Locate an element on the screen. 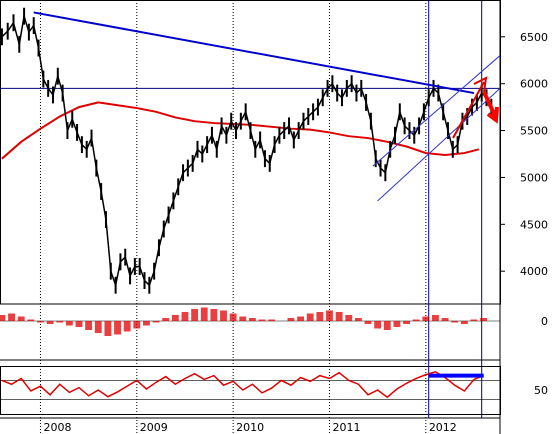 The image size is (554, 434). time-tick-label: 2009 is located at coordinates (154, 427).